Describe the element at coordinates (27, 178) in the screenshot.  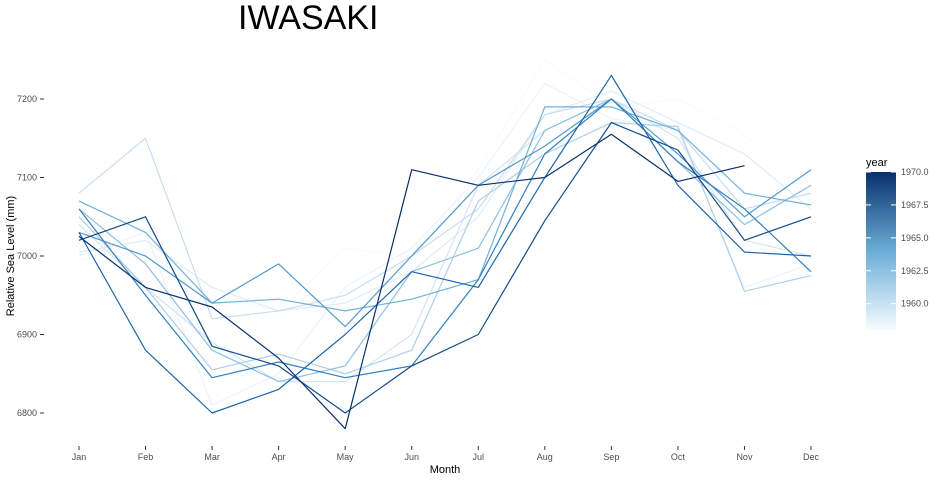
I see `y-tick-label: 7100` at that location.